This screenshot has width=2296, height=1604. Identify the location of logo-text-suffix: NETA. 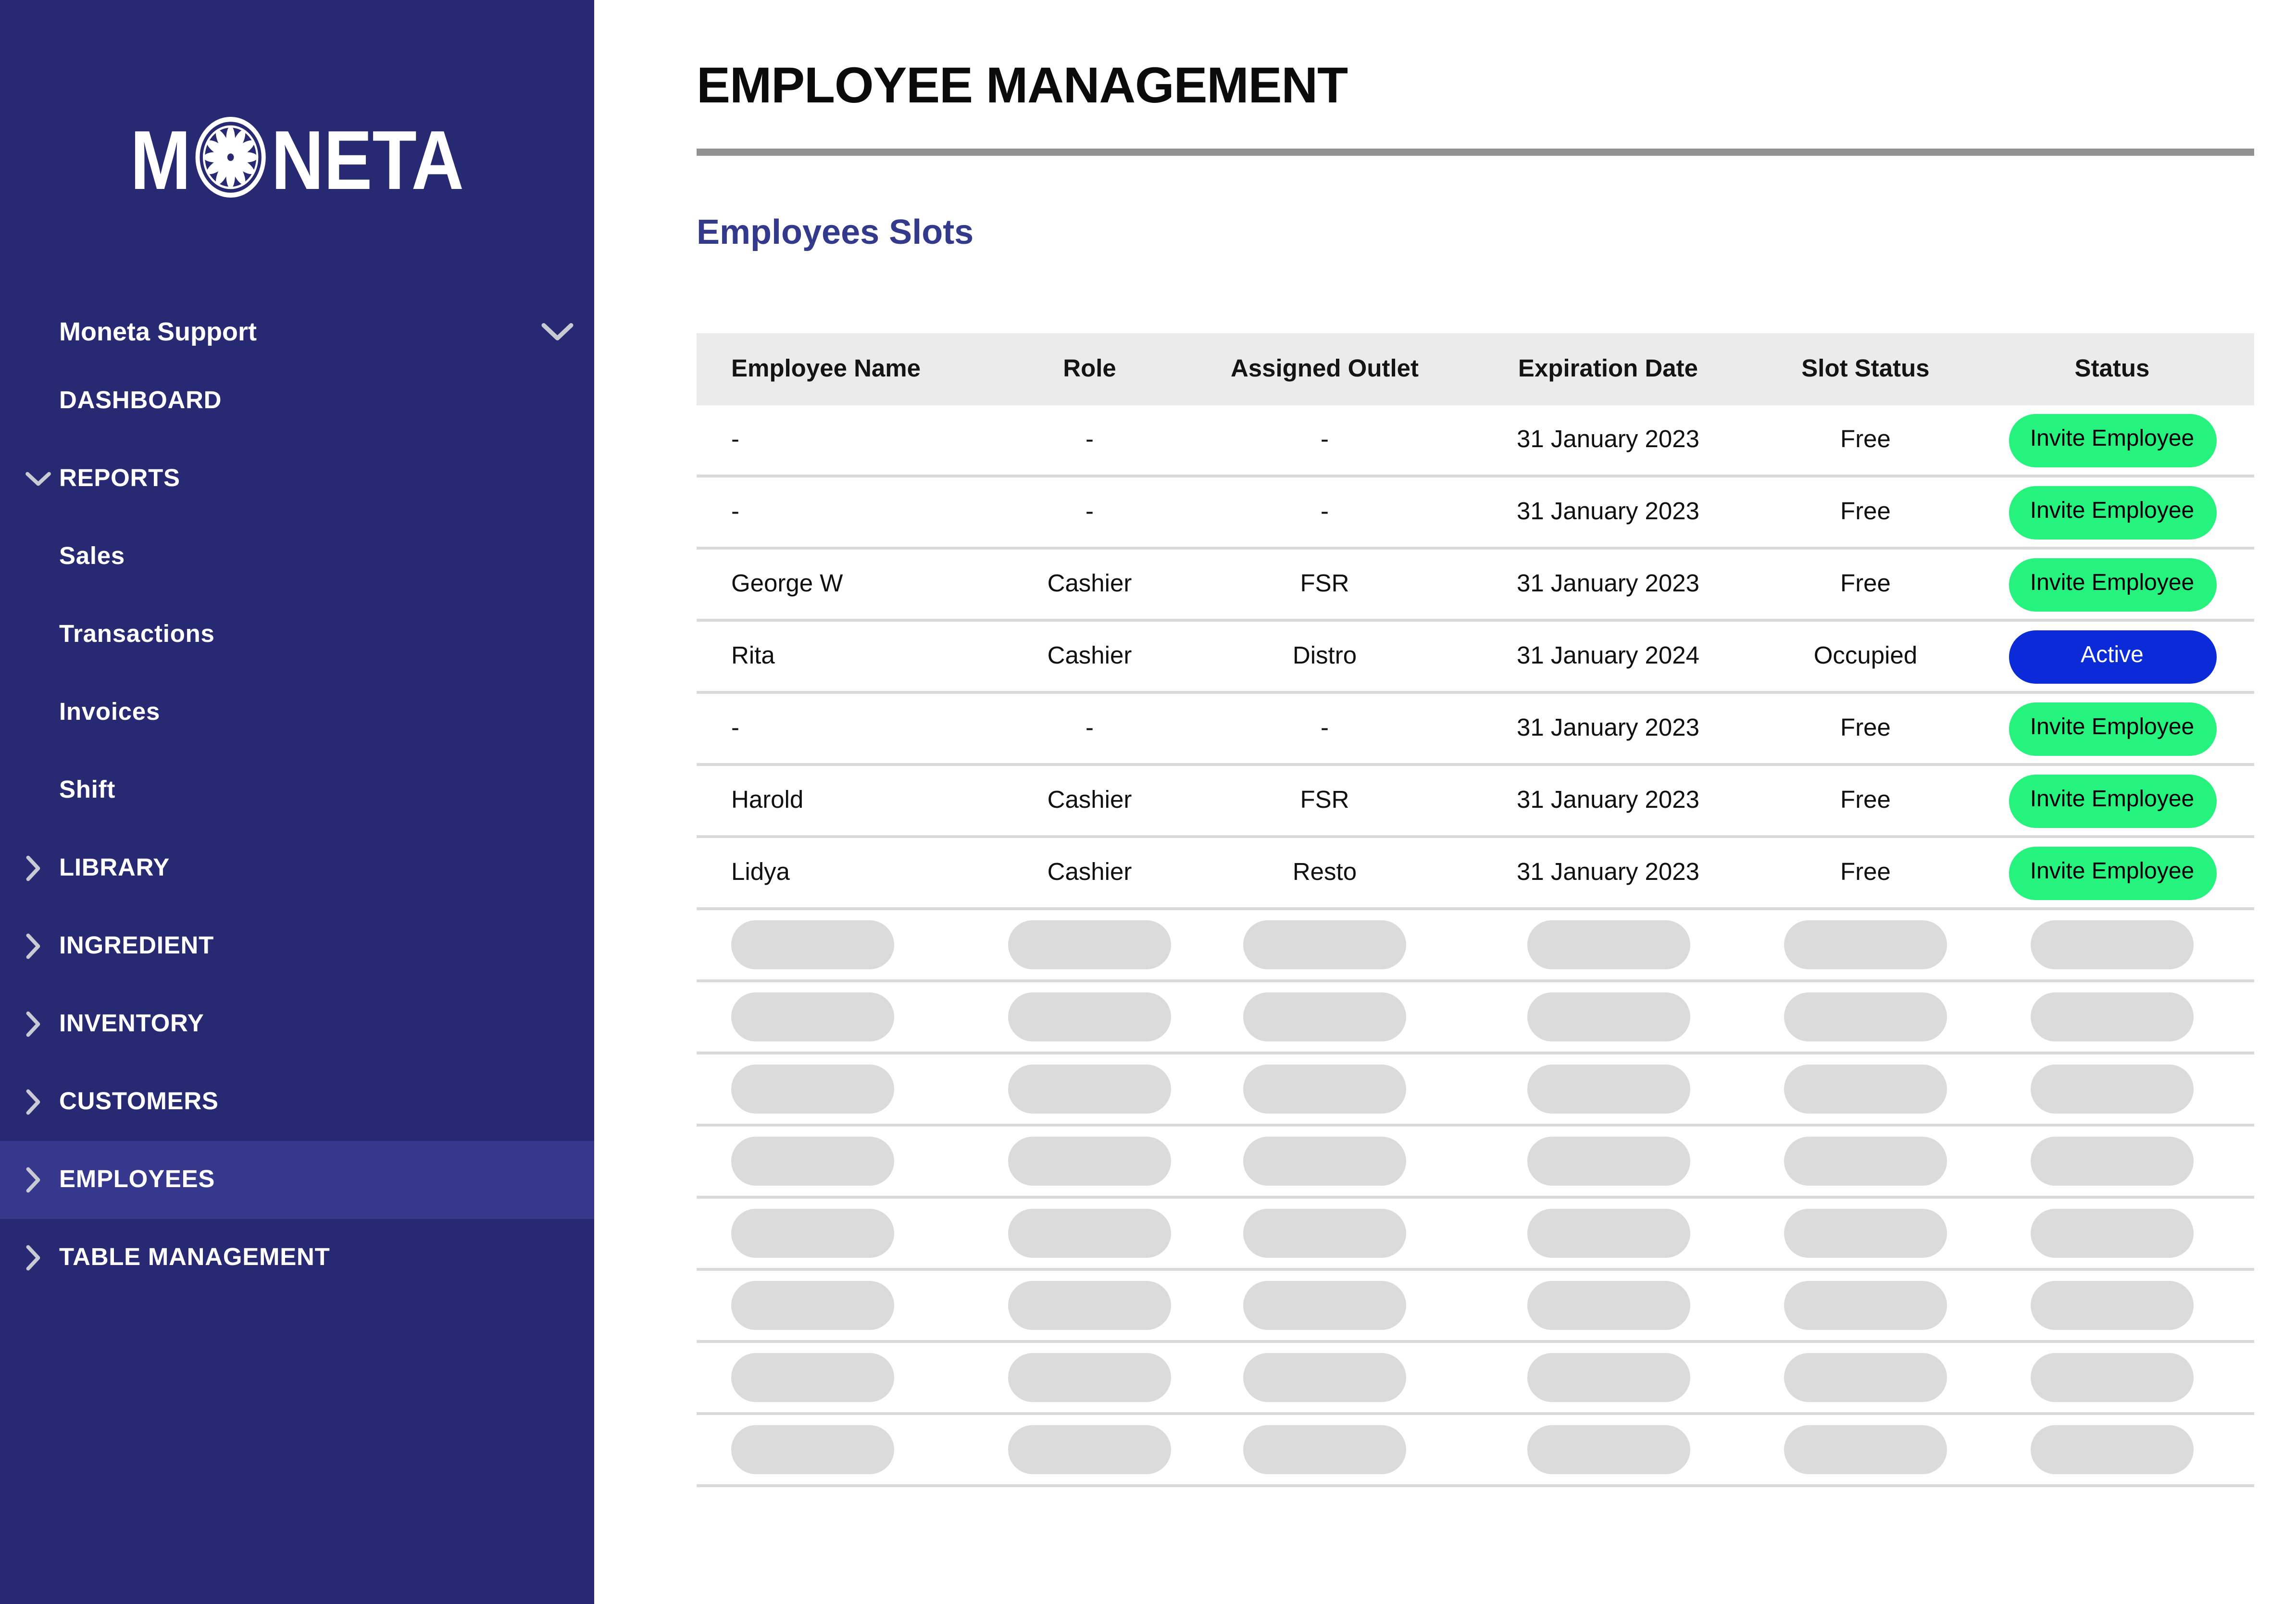
(367, 160).